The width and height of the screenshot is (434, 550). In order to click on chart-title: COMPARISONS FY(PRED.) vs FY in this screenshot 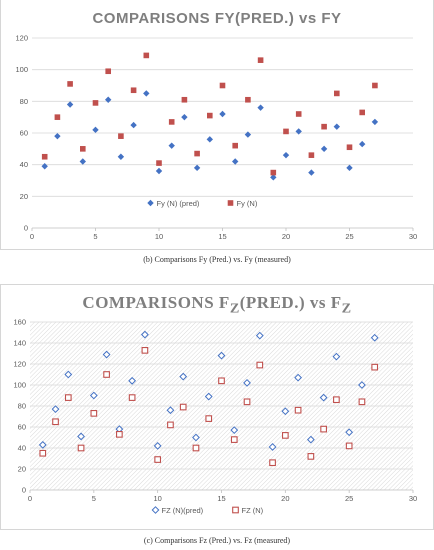, I will do `click(217, 18)`.